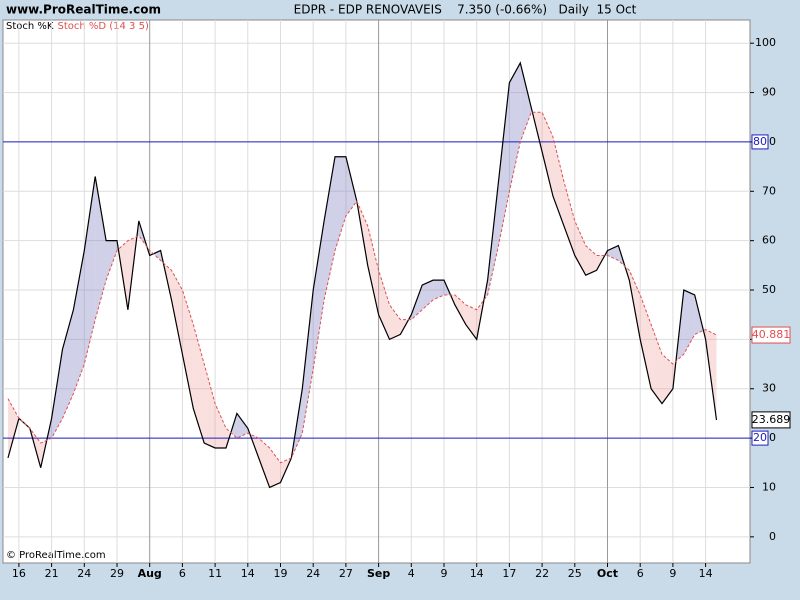 Image resolution: width=800 pixels, height=600 pixels. I want to click on x-tick-label: 19, so click(281, 573).